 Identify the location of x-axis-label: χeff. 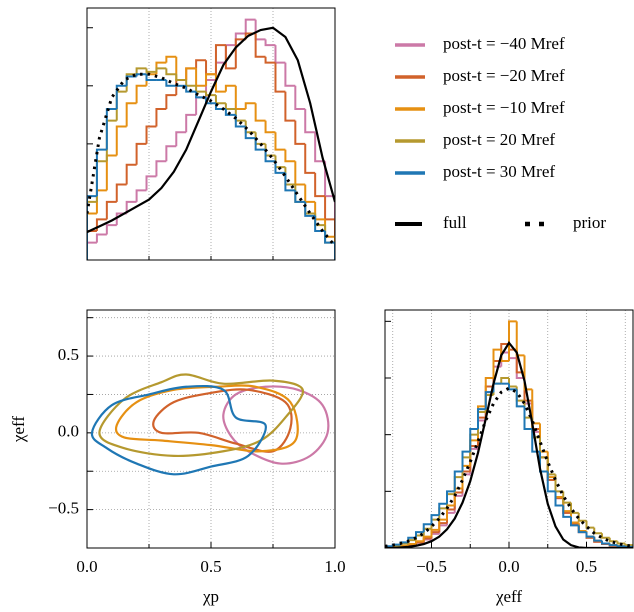
(508, 596).